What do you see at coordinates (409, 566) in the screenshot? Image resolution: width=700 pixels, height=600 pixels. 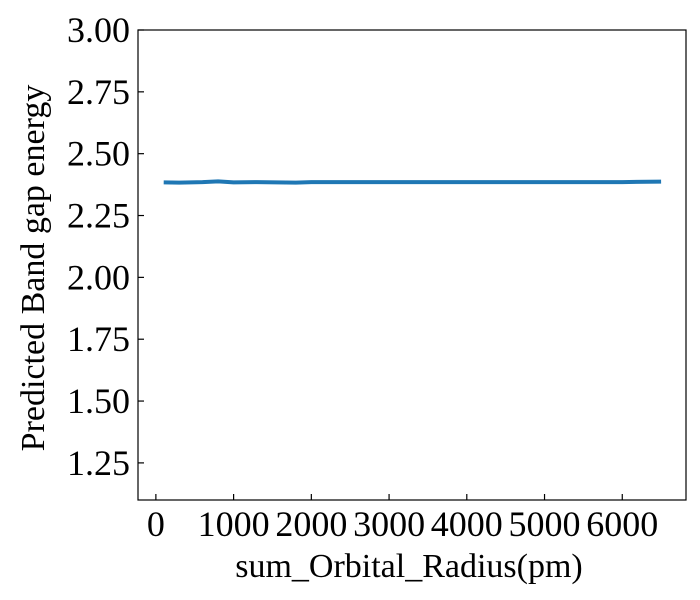 I see `x-axis-label: sum_Orbital_Radius(pm)` at bounding box center [409, 566].